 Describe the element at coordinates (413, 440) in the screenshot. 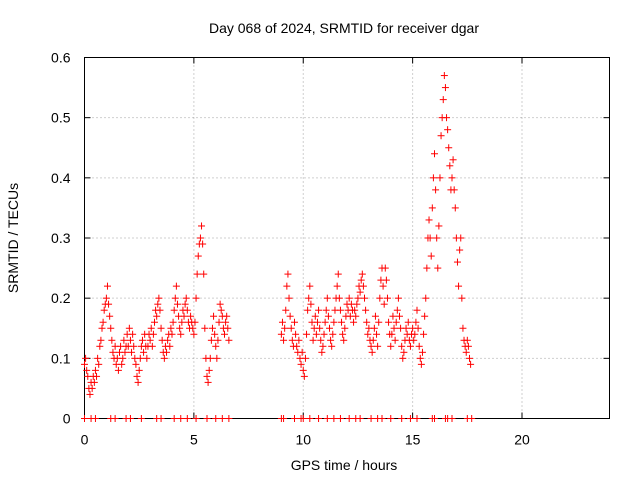

I see `x-tick-label: 15` at that location.